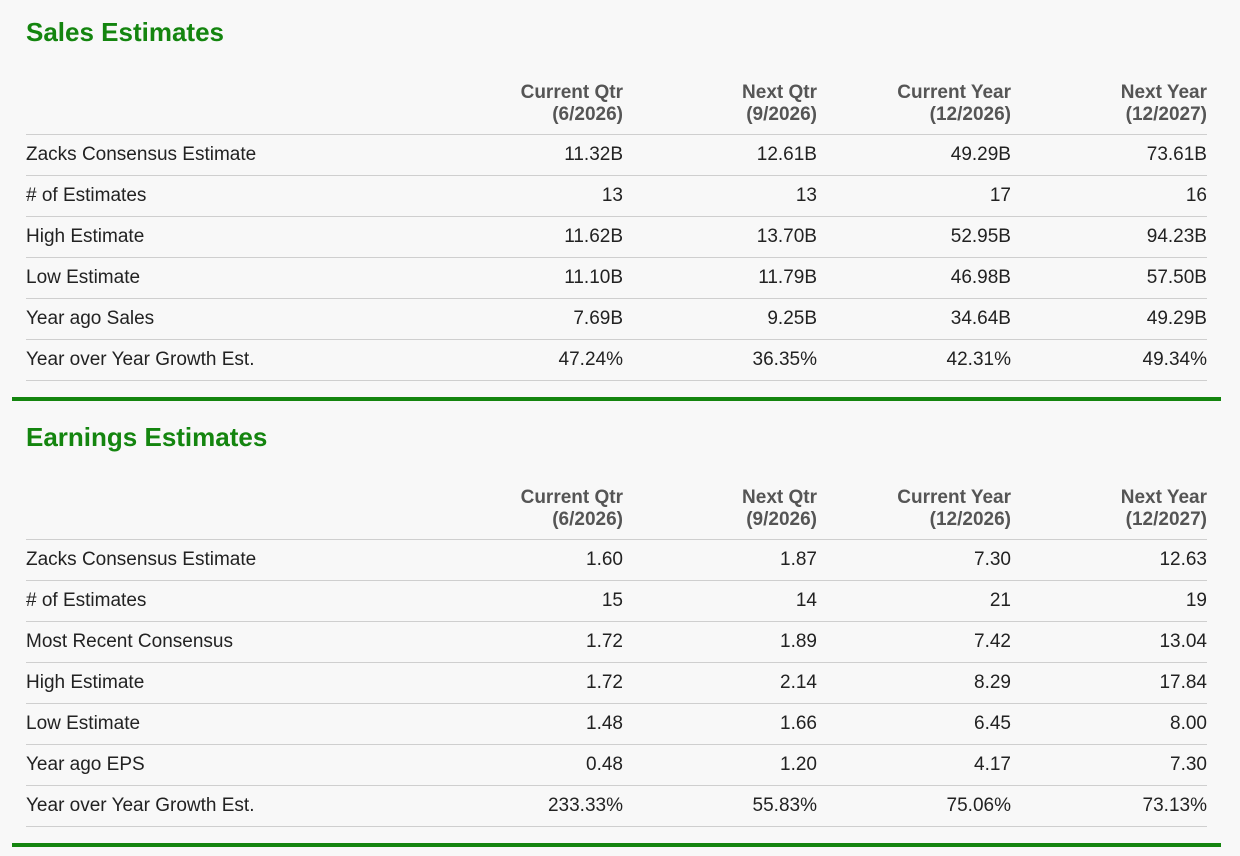  Describe the element at coordinates (720, 319) in the screenshot. I see `cell-value: 9.25B` at that location.